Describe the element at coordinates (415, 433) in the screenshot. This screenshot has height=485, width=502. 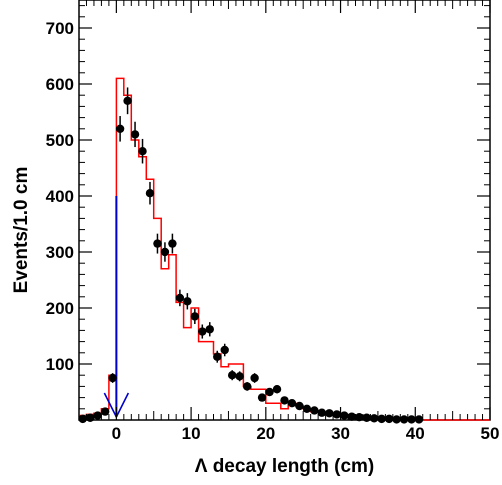
I see `x-tick-label: 40` at that location.